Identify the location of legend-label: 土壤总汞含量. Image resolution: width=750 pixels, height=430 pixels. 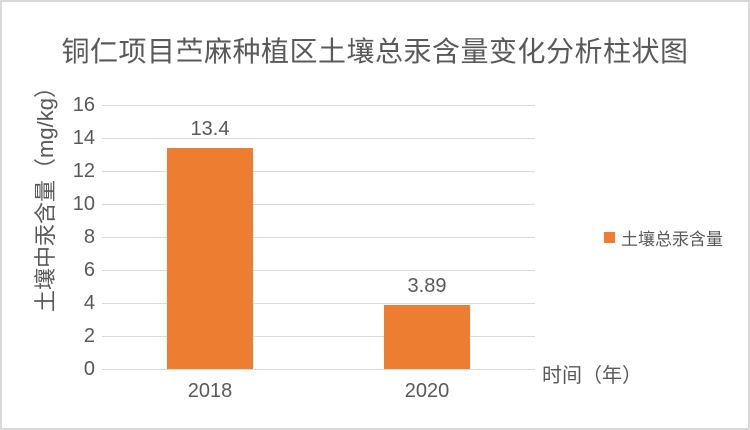
(672, 239).